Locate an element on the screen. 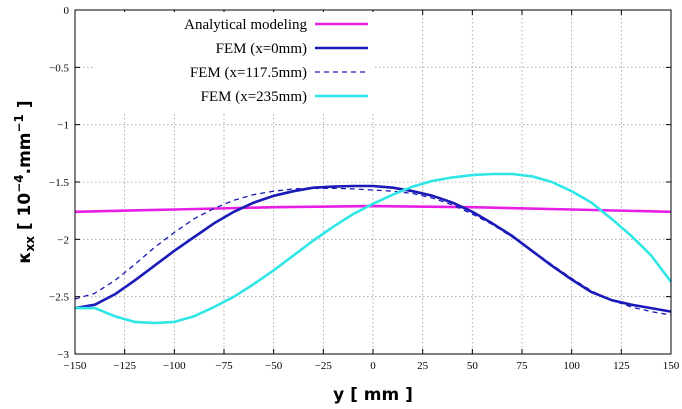  x-tick-label: −100 is located at coordinates (174, 366).